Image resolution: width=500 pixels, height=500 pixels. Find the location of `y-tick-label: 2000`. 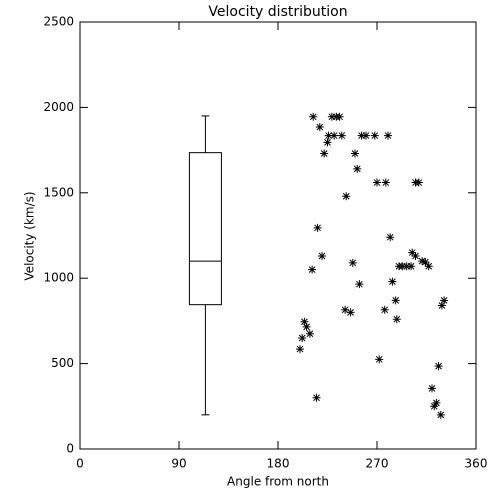

y-tick-label: 2000 is located at coordinates (58, 107).